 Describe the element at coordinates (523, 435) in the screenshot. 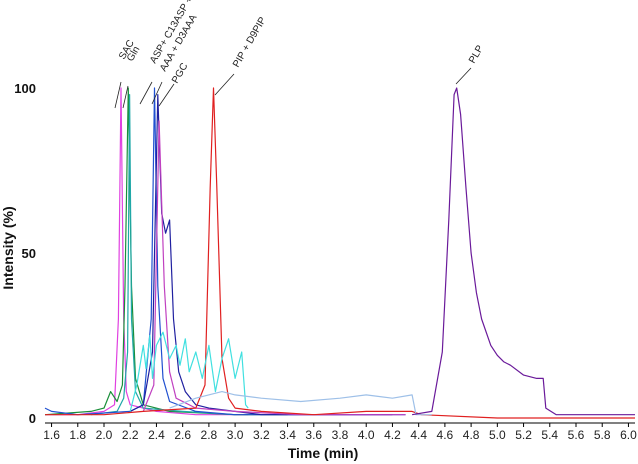

I see `x-tick-label: 5.2` at that location.